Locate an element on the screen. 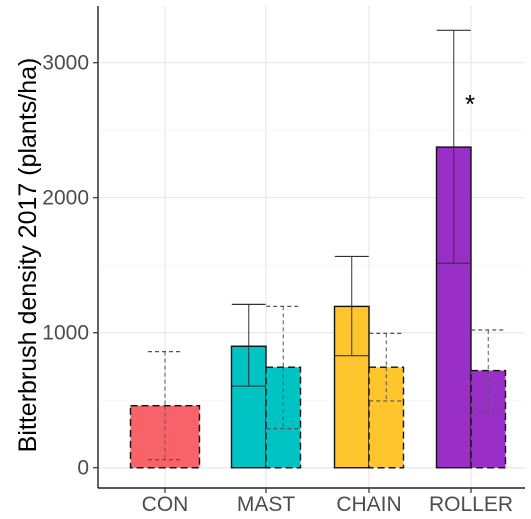 This screenshot has width=531, height=519. x-tick-label-chain: CHAIN is located at coordinates (368, 504).